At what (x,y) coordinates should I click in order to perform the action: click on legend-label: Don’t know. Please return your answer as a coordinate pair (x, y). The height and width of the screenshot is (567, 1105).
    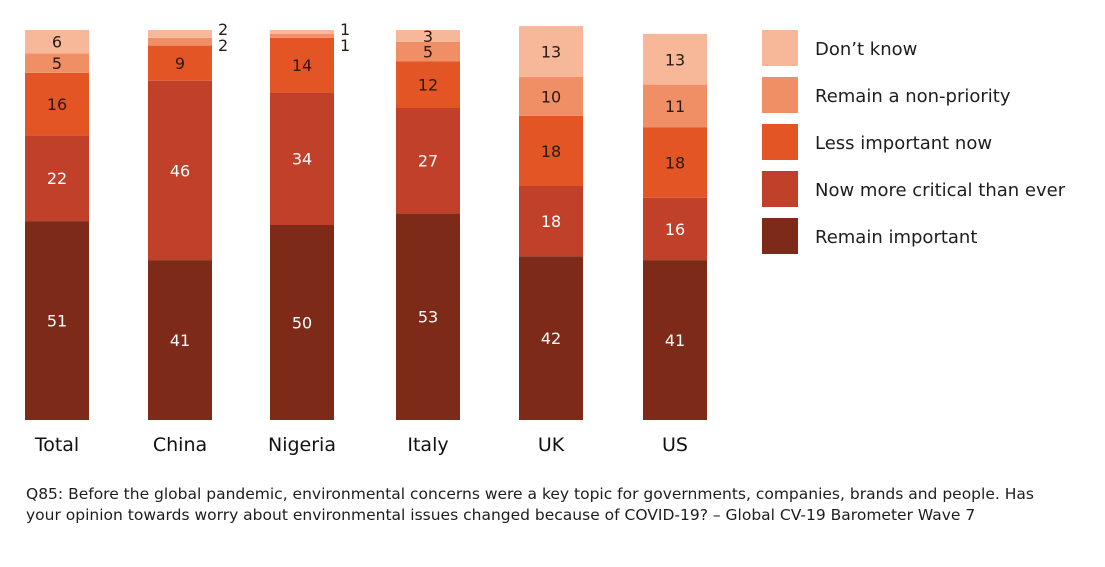
    Looking at the image, I should click on (866, 49).